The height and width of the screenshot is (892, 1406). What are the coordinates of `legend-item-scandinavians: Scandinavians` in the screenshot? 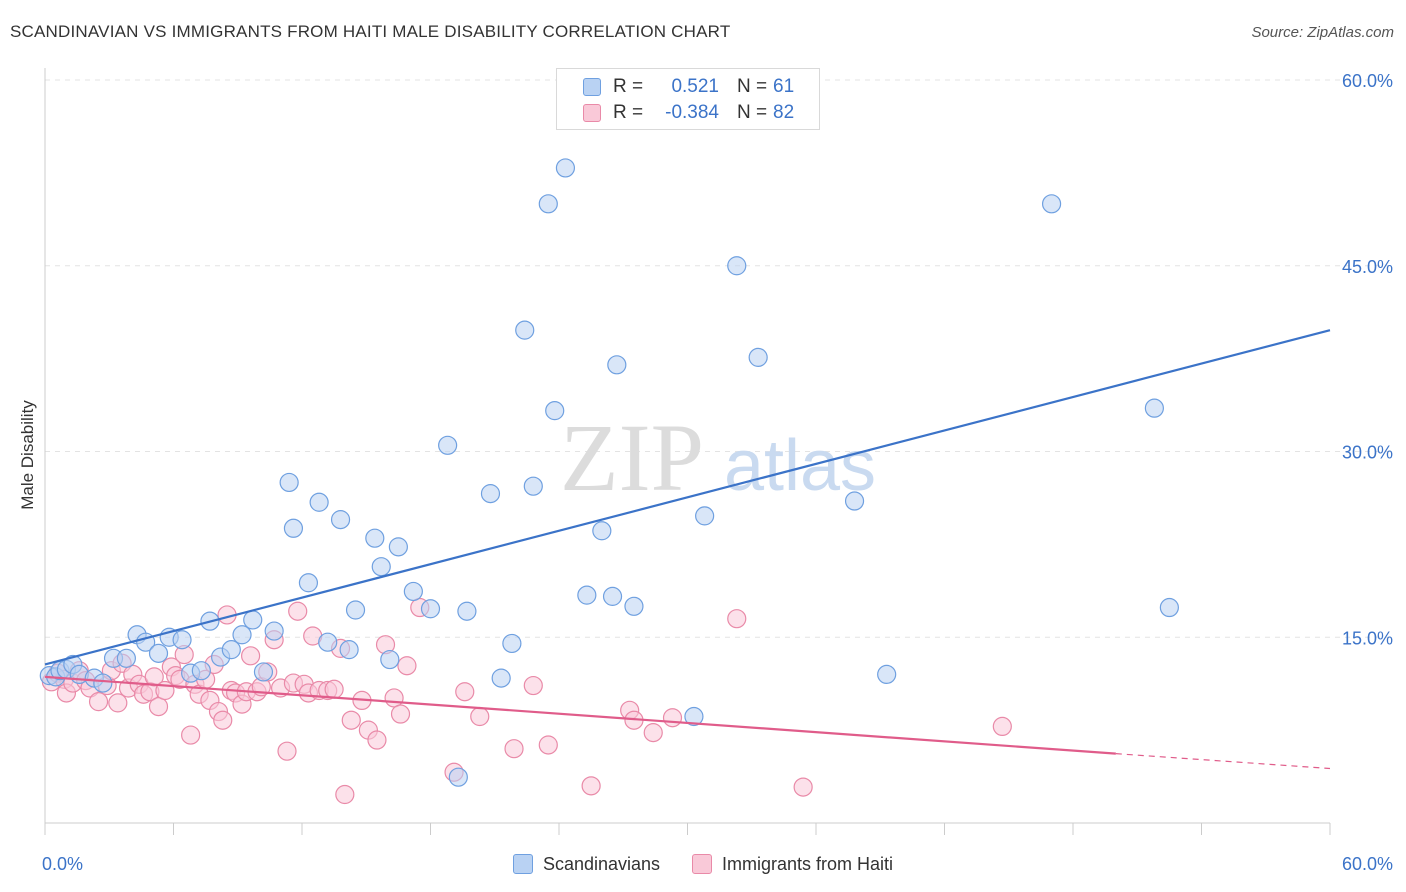 It's located at (586, 864).